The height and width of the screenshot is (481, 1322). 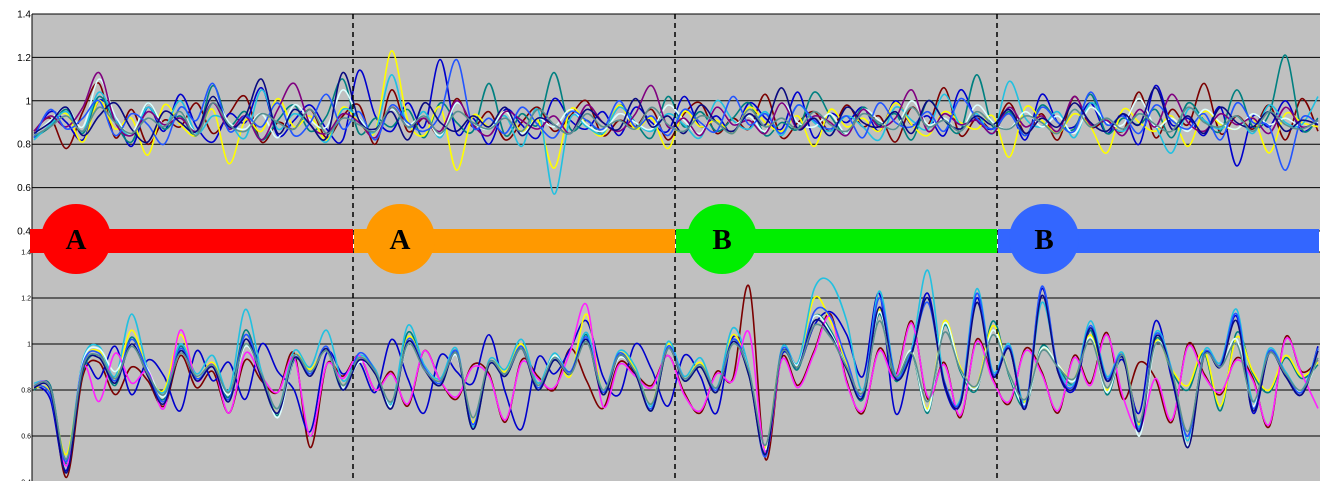 What do you see at coordinates (26, 390) in the screenshot?
I see `bottom-y-tick-label: 0.8` at bounding box center [26, 390].